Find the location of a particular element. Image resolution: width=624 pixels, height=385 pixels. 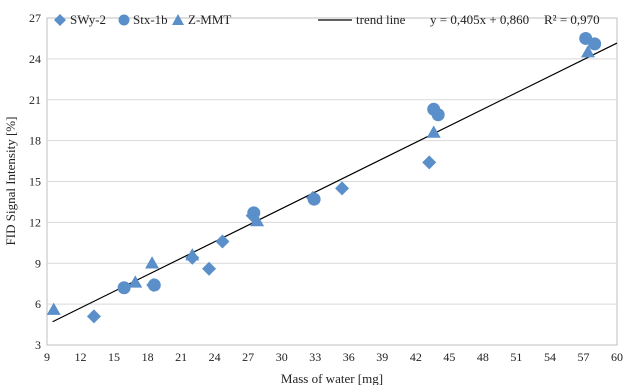

x-tick-label: 27 is located at coordinates (248, 357).